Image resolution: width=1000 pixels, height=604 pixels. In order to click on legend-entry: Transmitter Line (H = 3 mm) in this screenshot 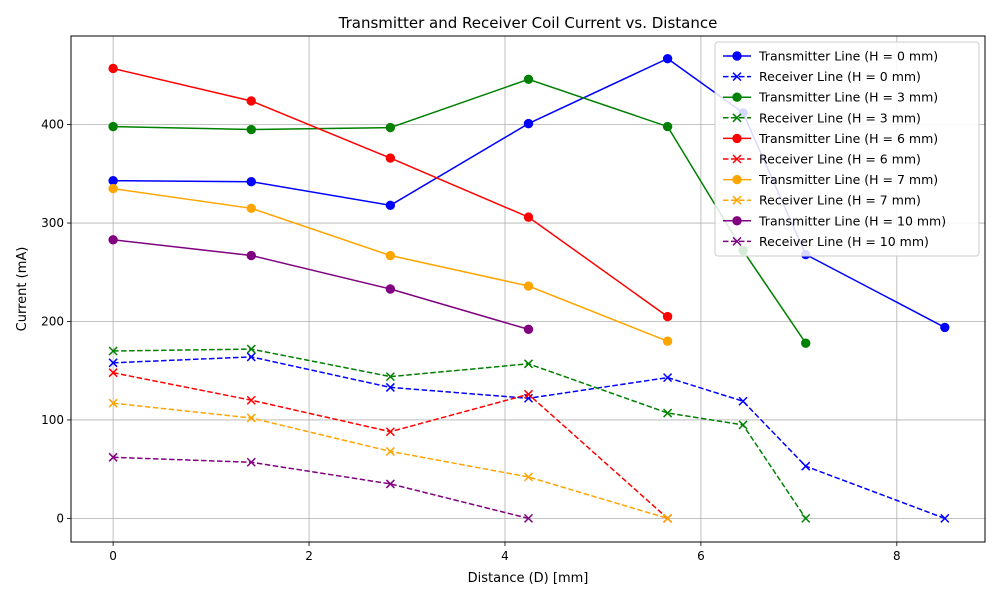, I will do `click(830, 97)`.